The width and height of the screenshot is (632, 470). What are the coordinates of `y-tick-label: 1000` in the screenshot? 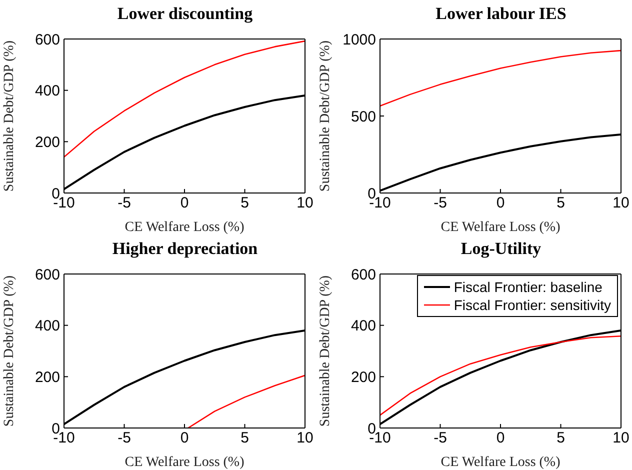 It's located at (359, 39).